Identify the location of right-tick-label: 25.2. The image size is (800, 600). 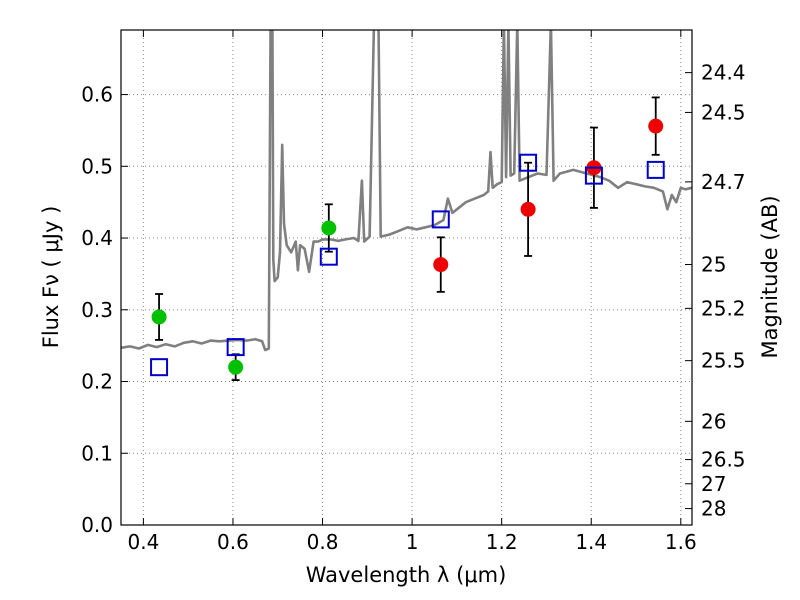
(723, 308).